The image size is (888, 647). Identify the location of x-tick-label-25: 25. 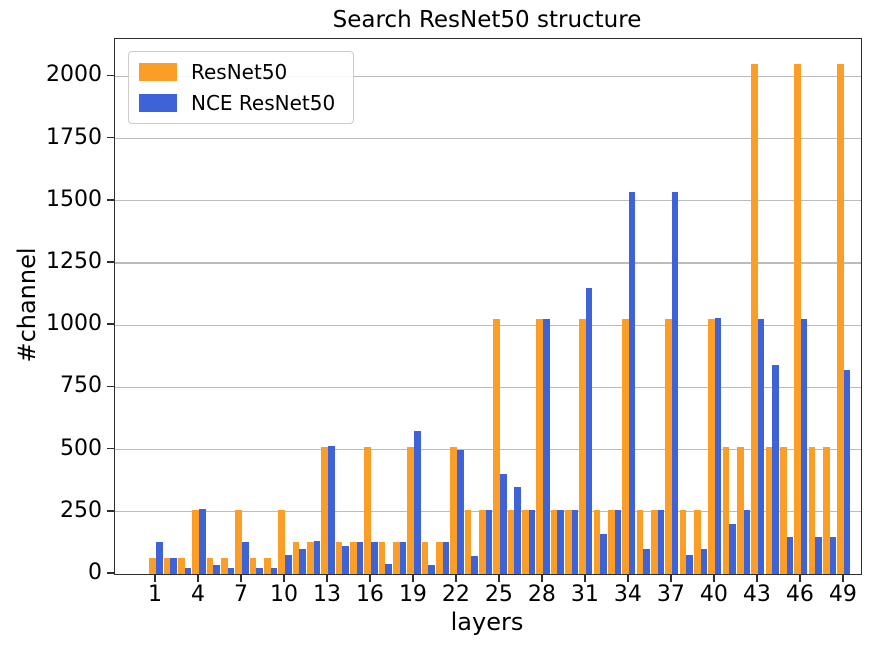
(498, 594).